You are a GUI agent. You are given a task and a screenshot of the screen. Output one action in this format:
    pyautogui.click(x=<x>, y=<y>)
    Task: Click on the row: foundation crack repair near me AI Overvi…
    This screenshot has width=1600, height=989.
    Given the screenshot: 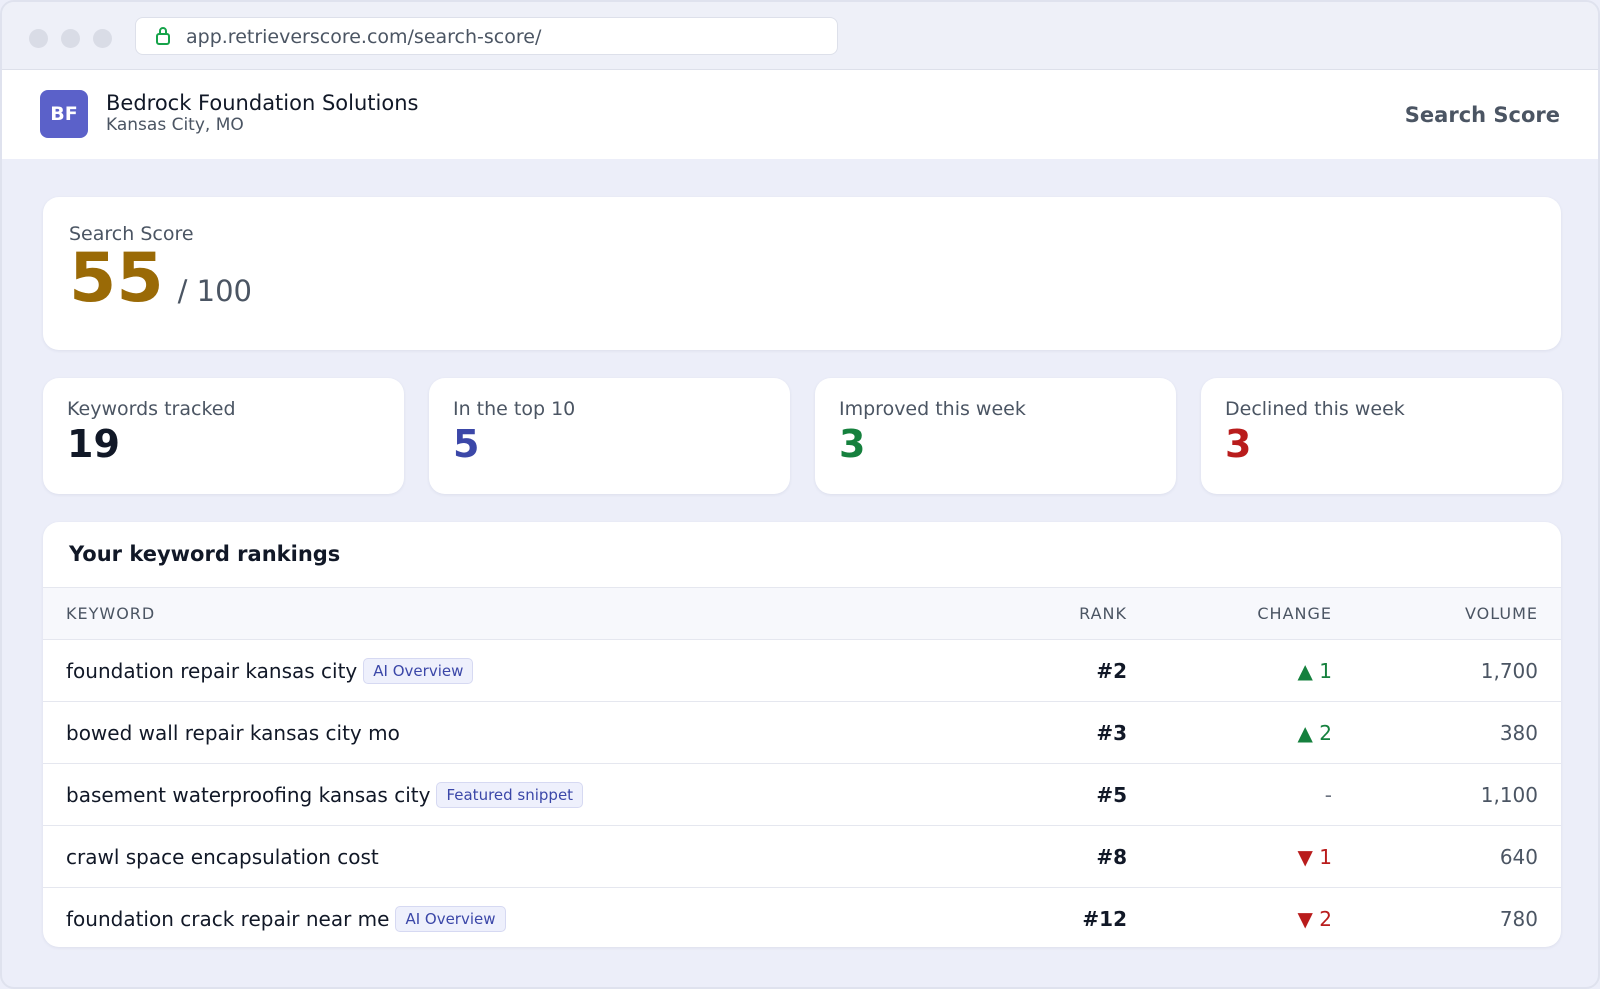 What is the action you would take?
    pyautogui.click(x=802, y=918)
    